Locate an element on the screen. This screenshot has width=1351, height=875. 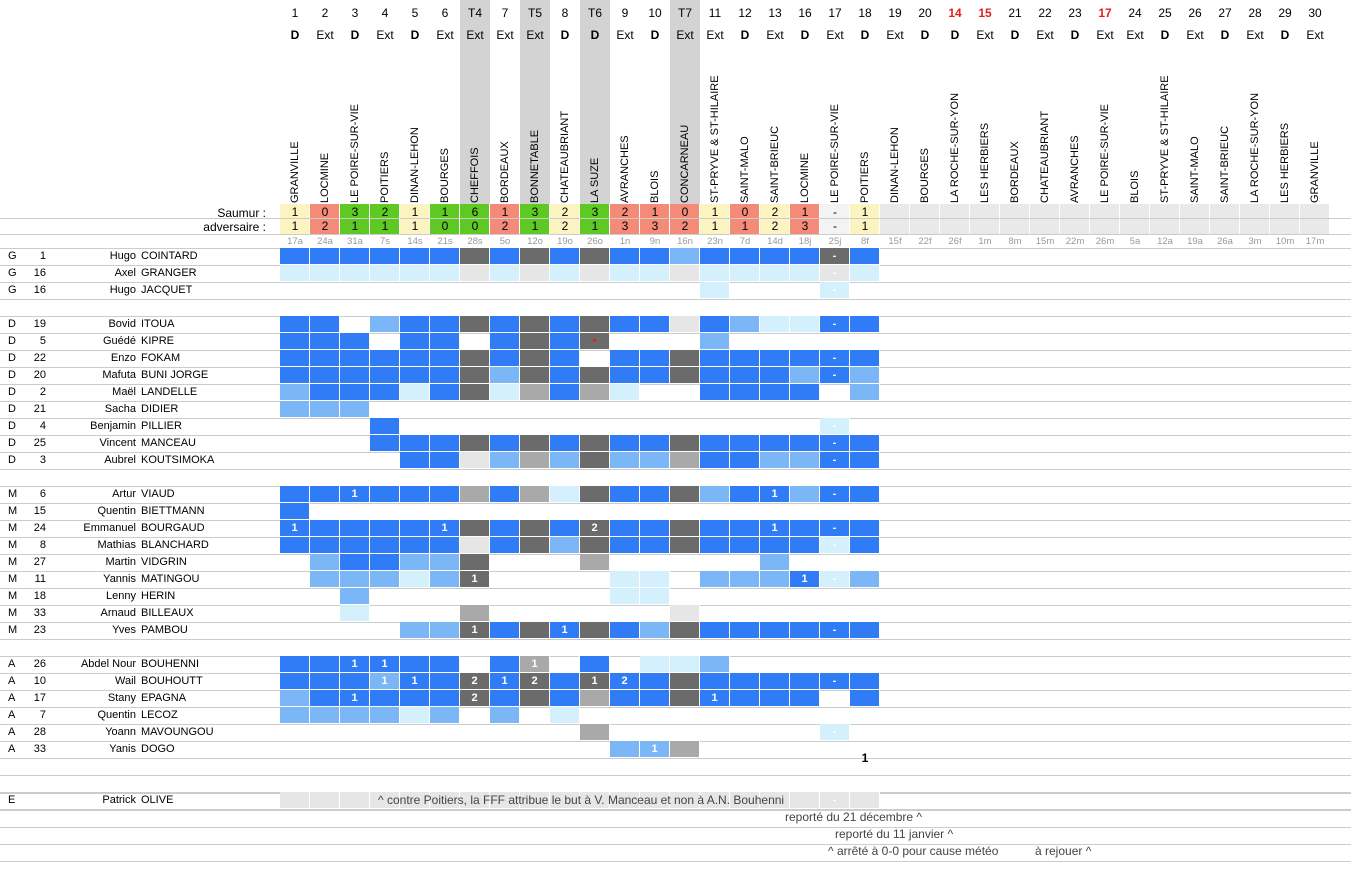
opponent-score: 2 is located at coordinates (685, 226).